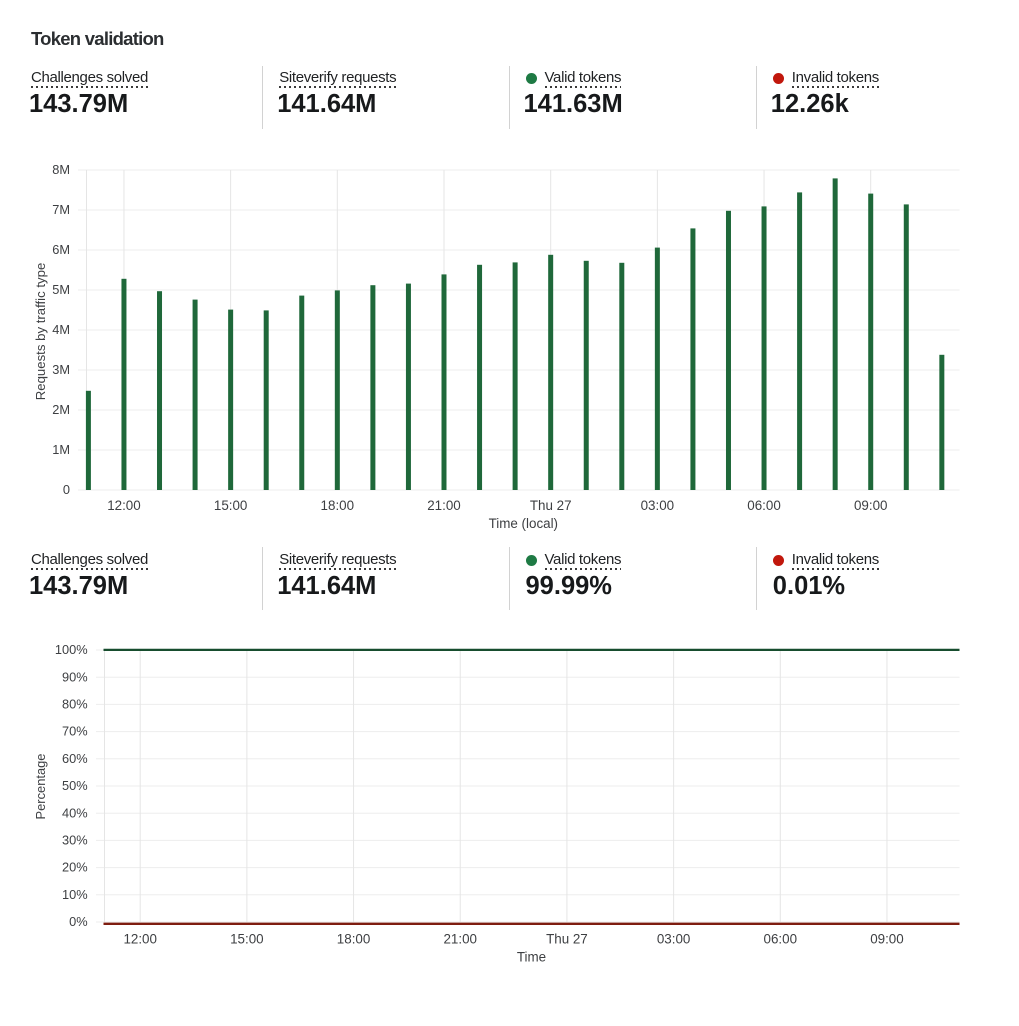 This screenshot has height=1026, width=1019. I want to click on svg-text: 70%, so click(75, 731).